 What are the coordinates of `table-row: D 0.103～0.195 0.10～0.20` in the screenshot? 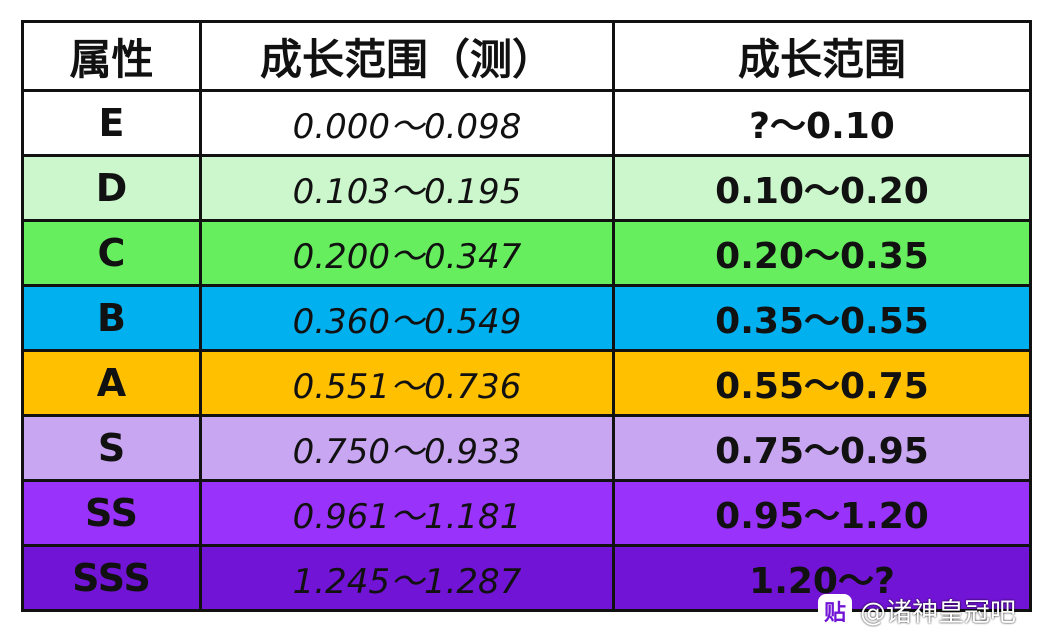 It's located at (526, 188).